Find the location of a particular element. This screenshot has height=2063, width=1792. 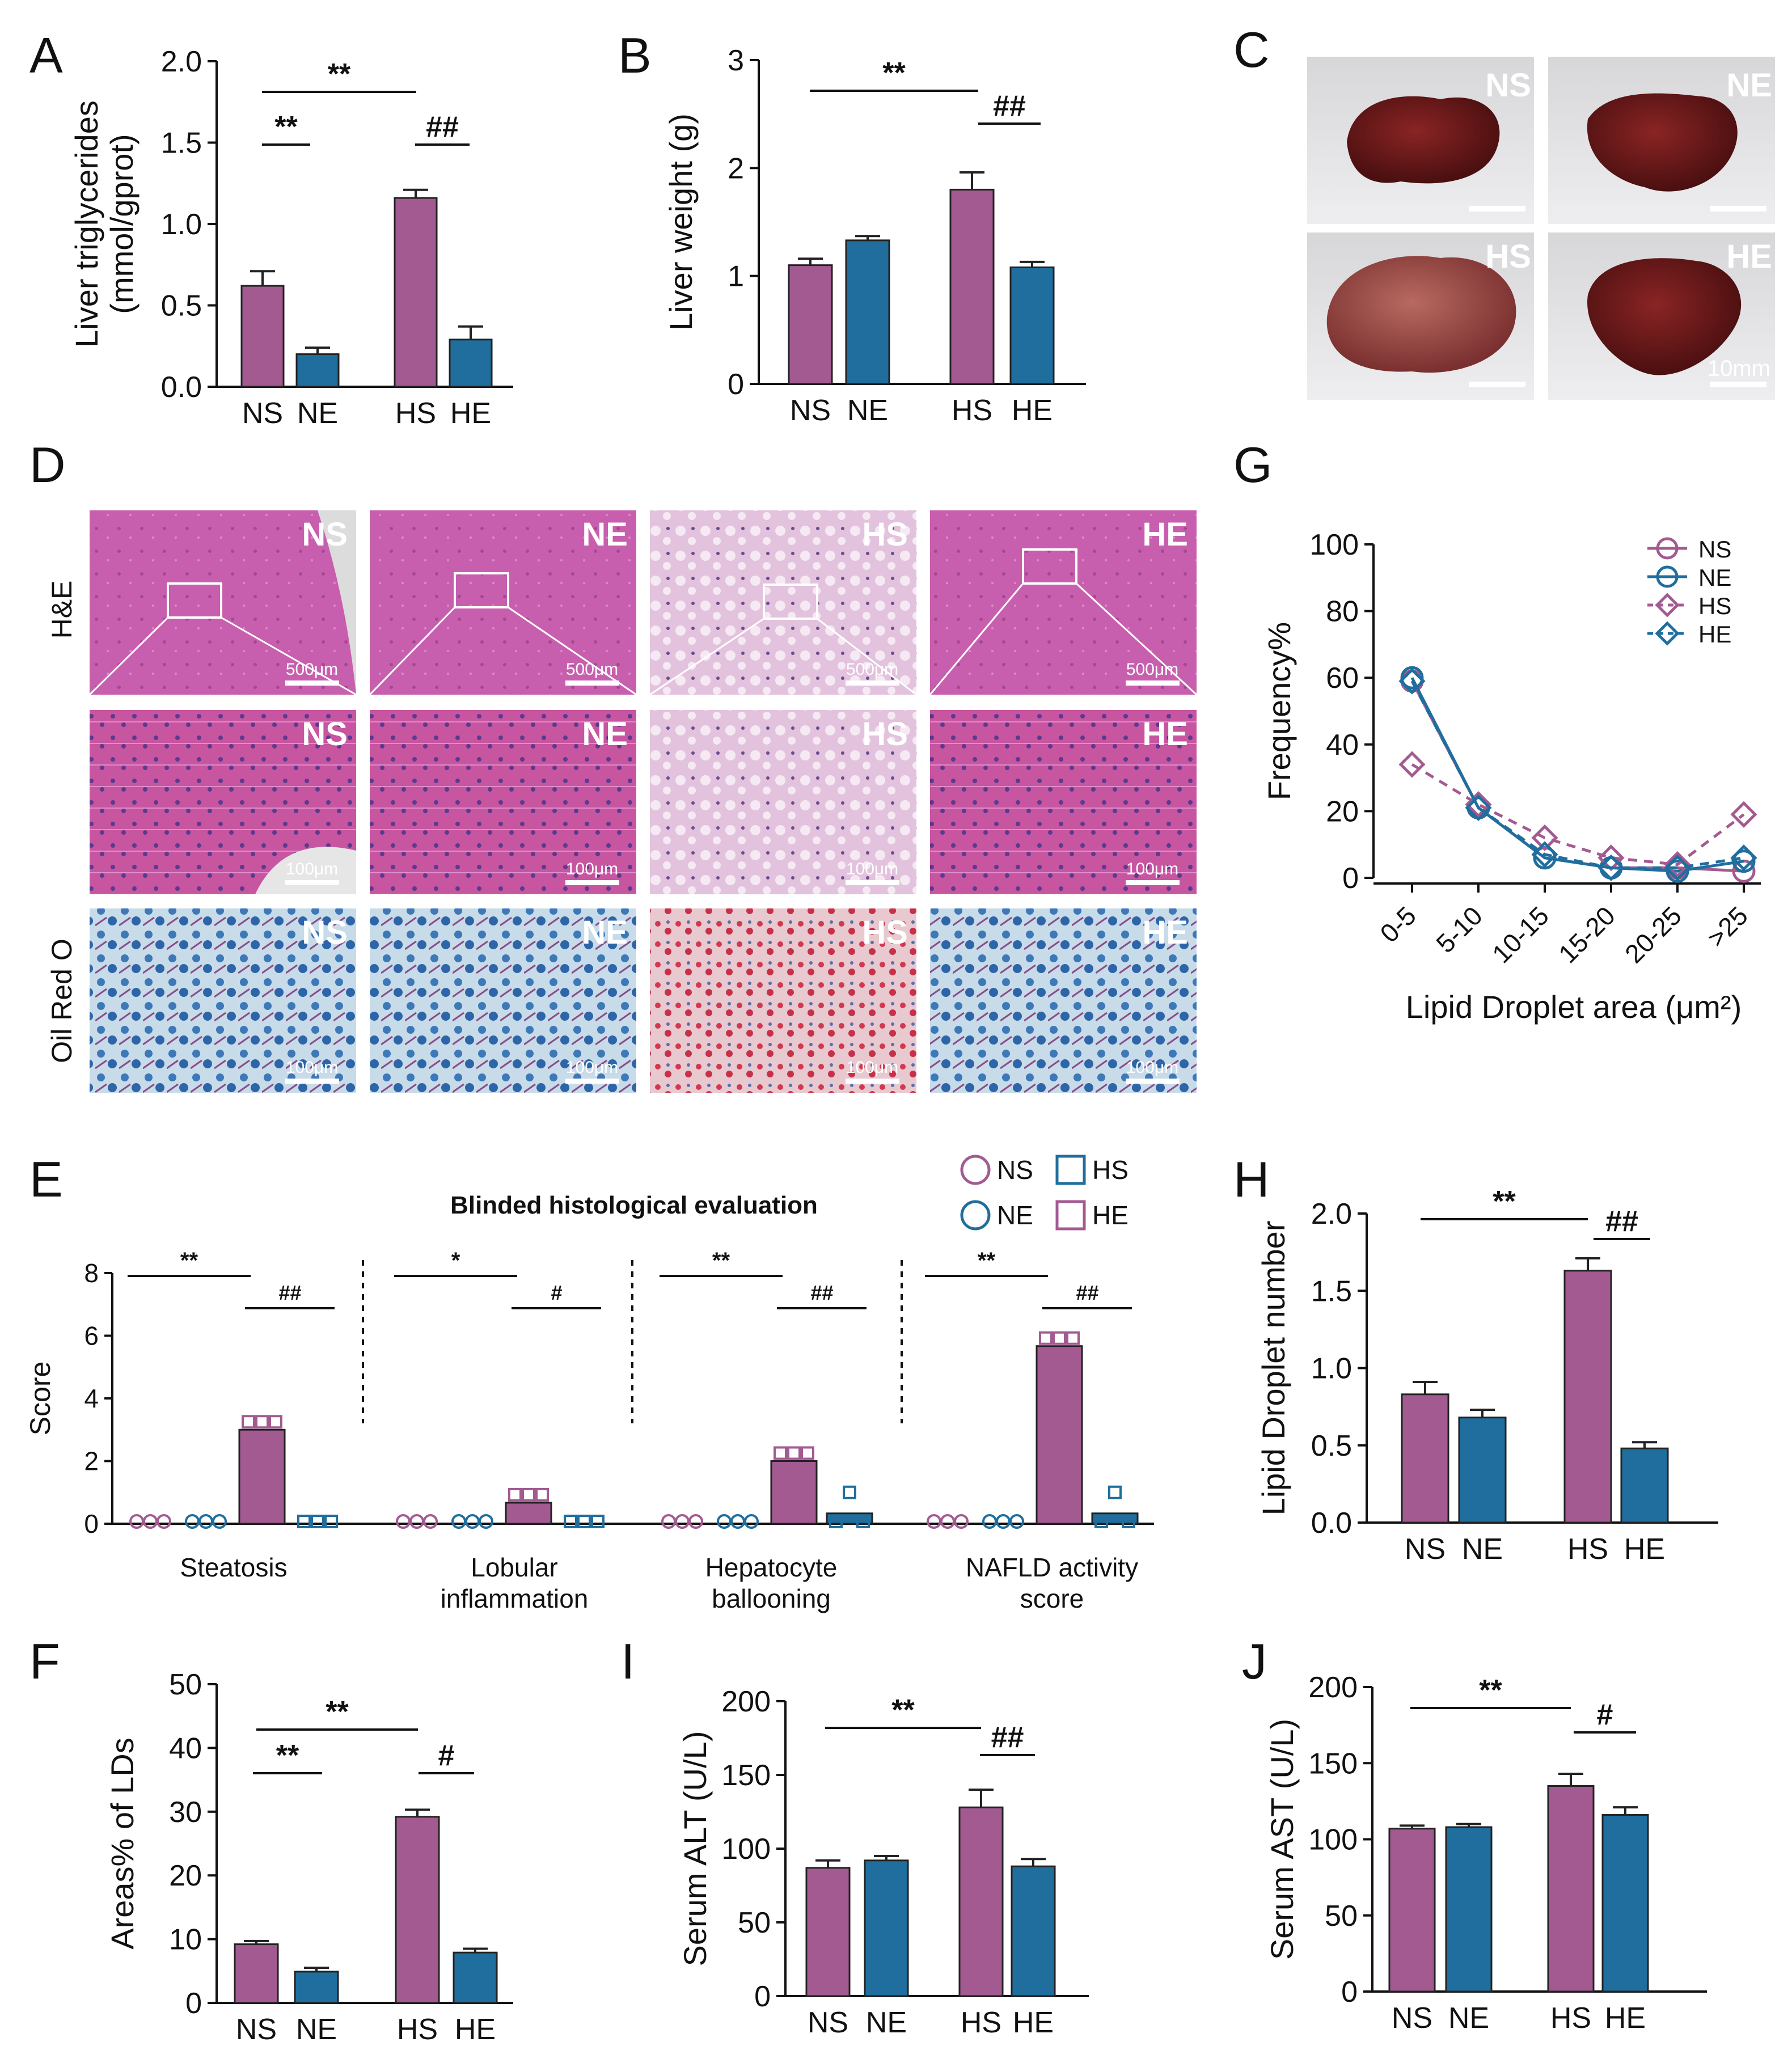

legend-label-G-HE: HE is located at coordinates (1715, 635).